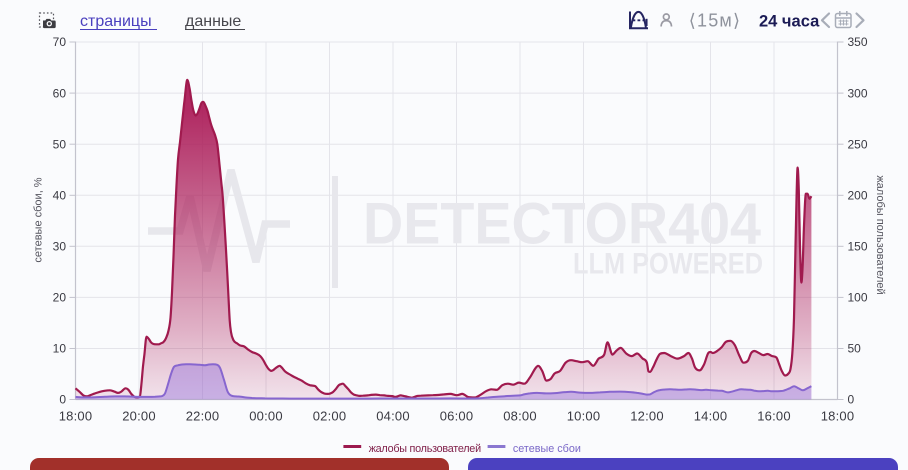 The width and height of the screenshot is (908, 470). I want to click on svg-text: LLM POWERED, so click(668, 264).